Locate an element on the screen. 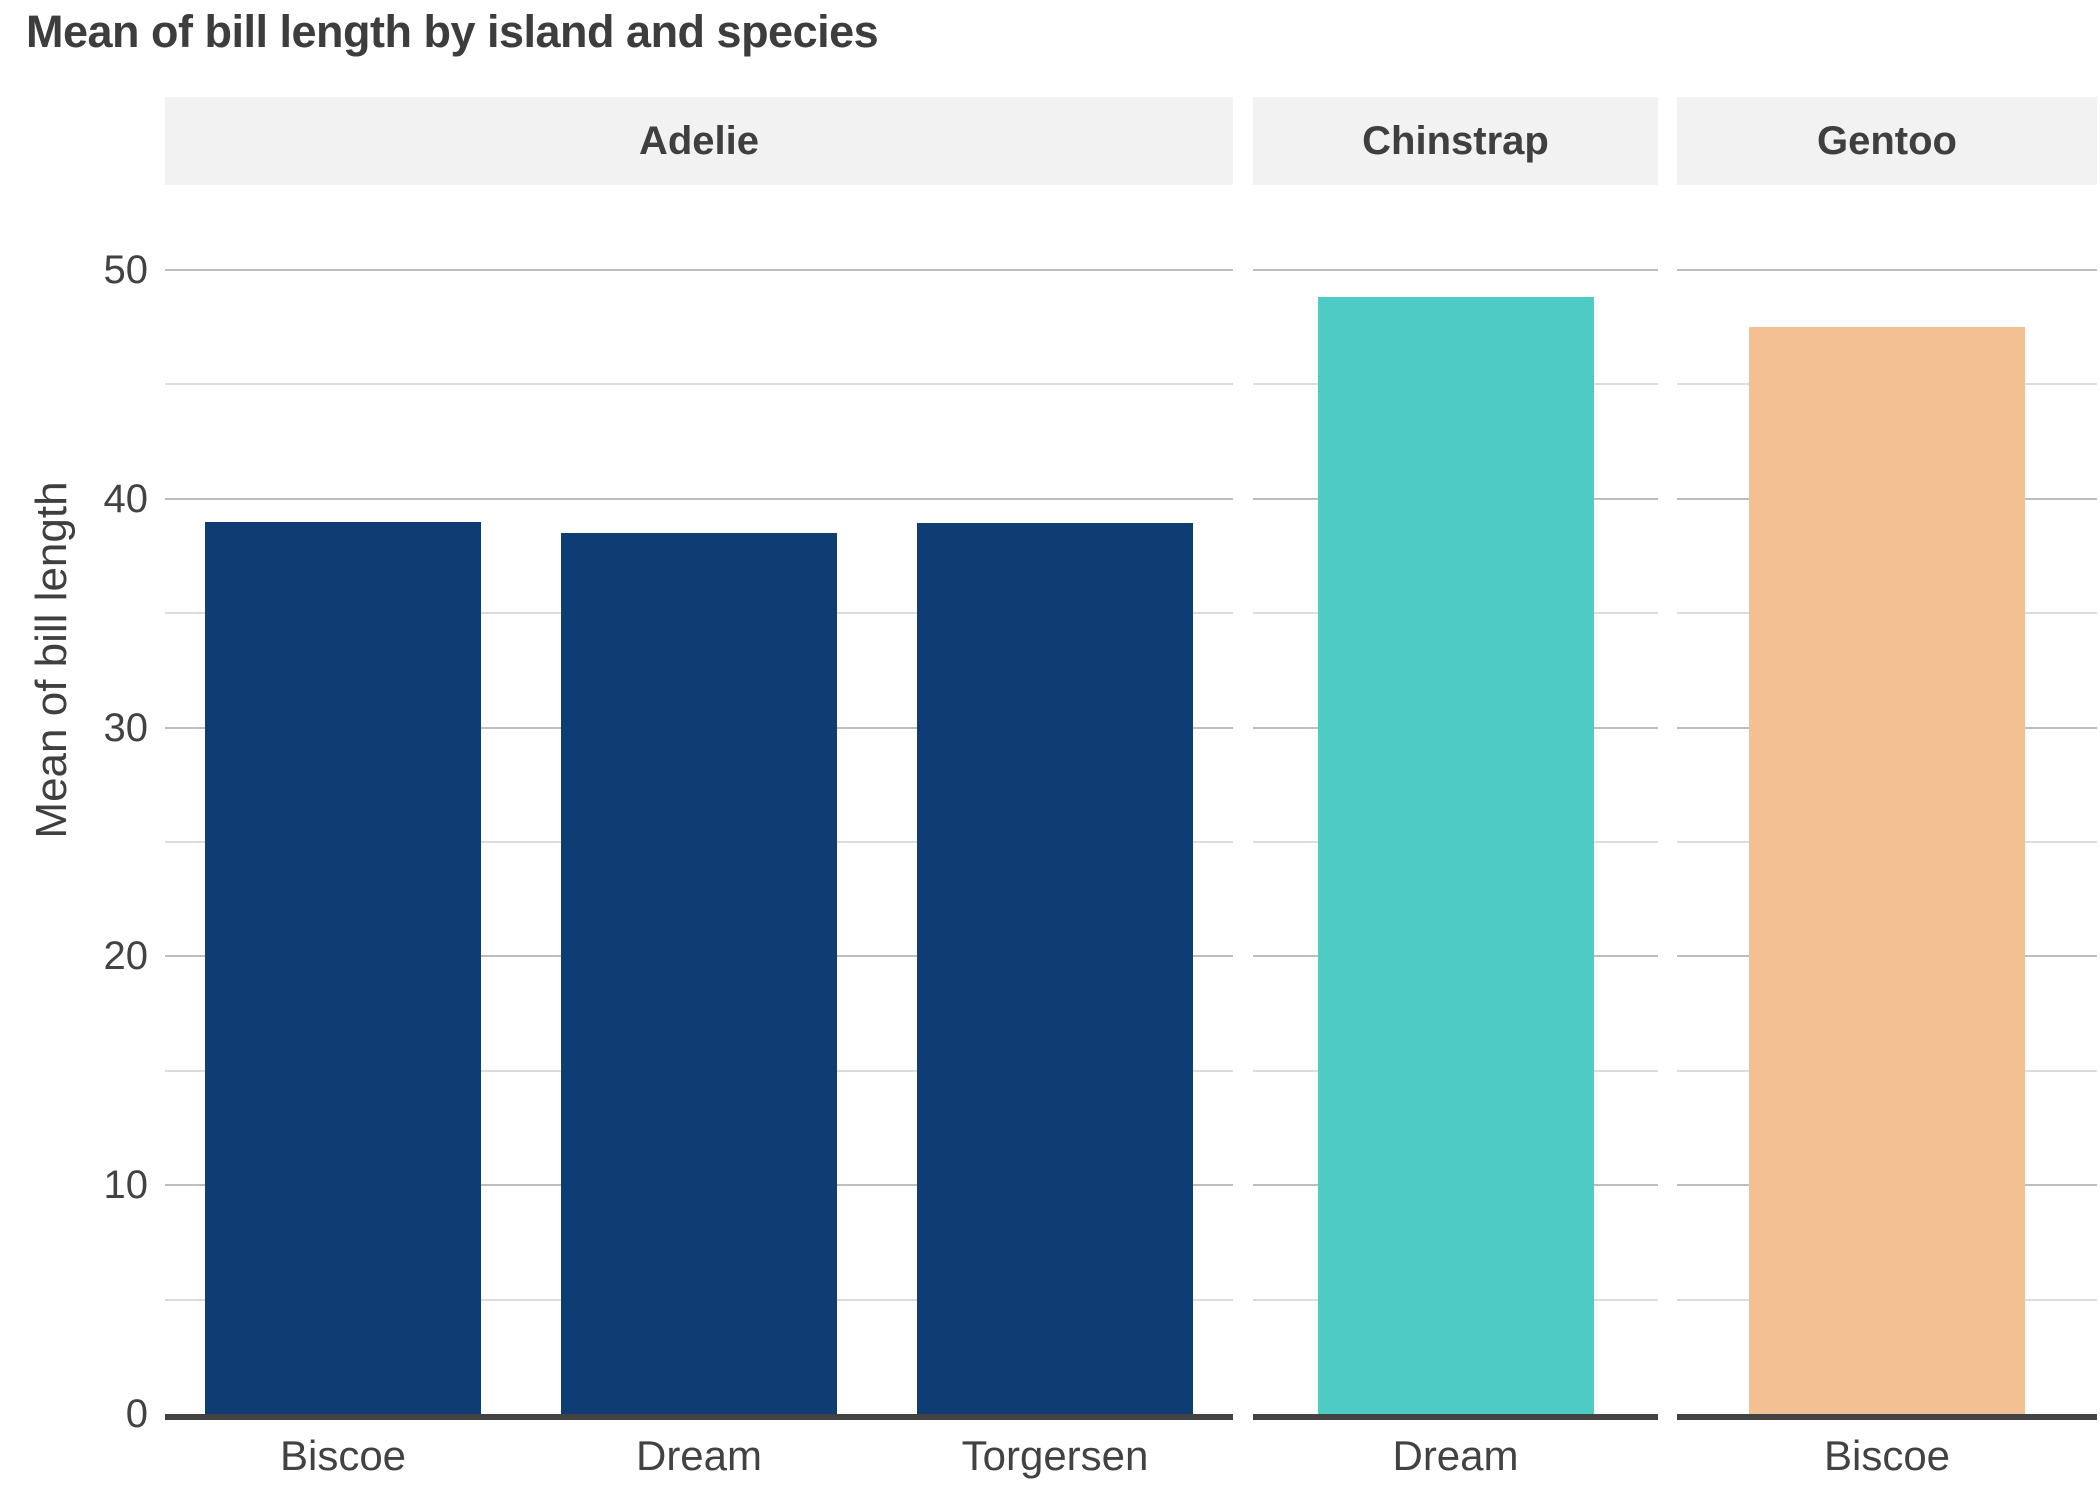 Image resolution: width=2100 pixels, height=1500 pixels. y-tick-label-0: 0 is located at coordinates (136, 1414).